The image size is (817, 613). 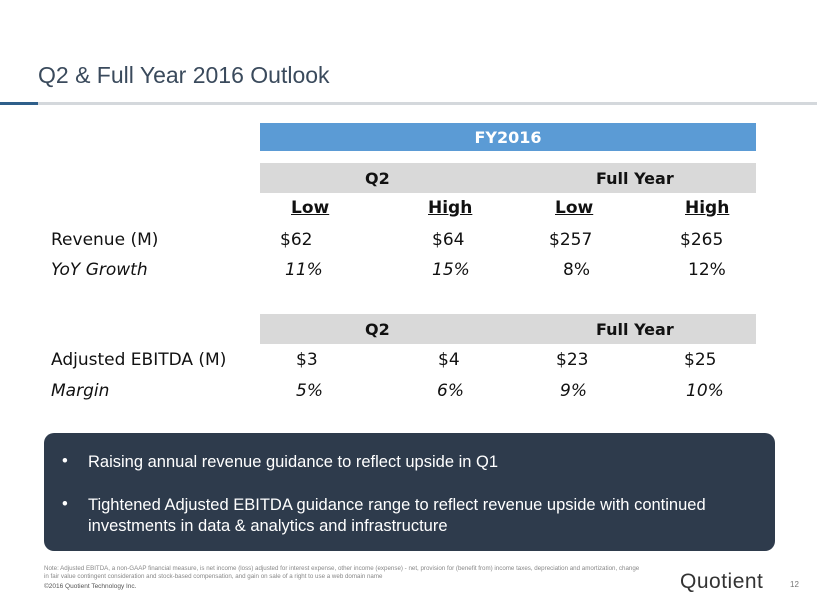 I want to click on margin-label: Margin, so click(x=80, y=391).